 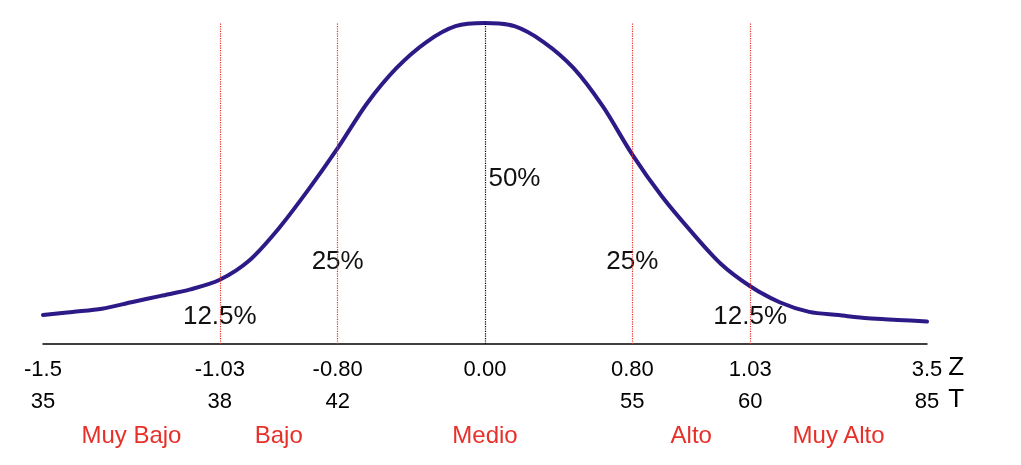 I want to click on x-tick-label: -0.80 42, so click(x=337, y=384).